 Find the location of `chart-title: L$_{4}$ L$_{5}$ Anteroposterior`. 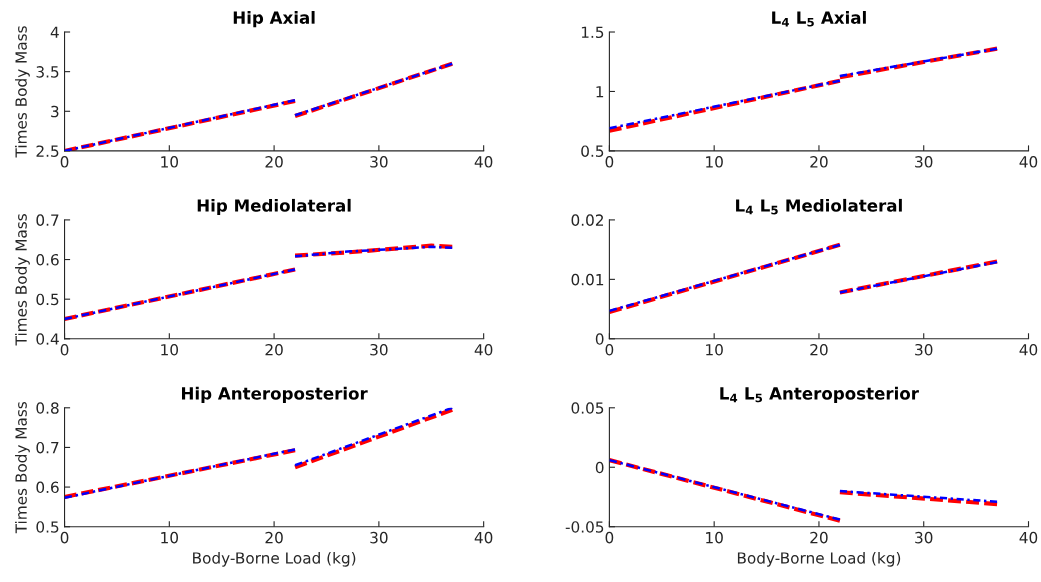

chart-title: L$_{4}$ L$_{5}$ Anteroposterior is located at coordinates (819, 394).